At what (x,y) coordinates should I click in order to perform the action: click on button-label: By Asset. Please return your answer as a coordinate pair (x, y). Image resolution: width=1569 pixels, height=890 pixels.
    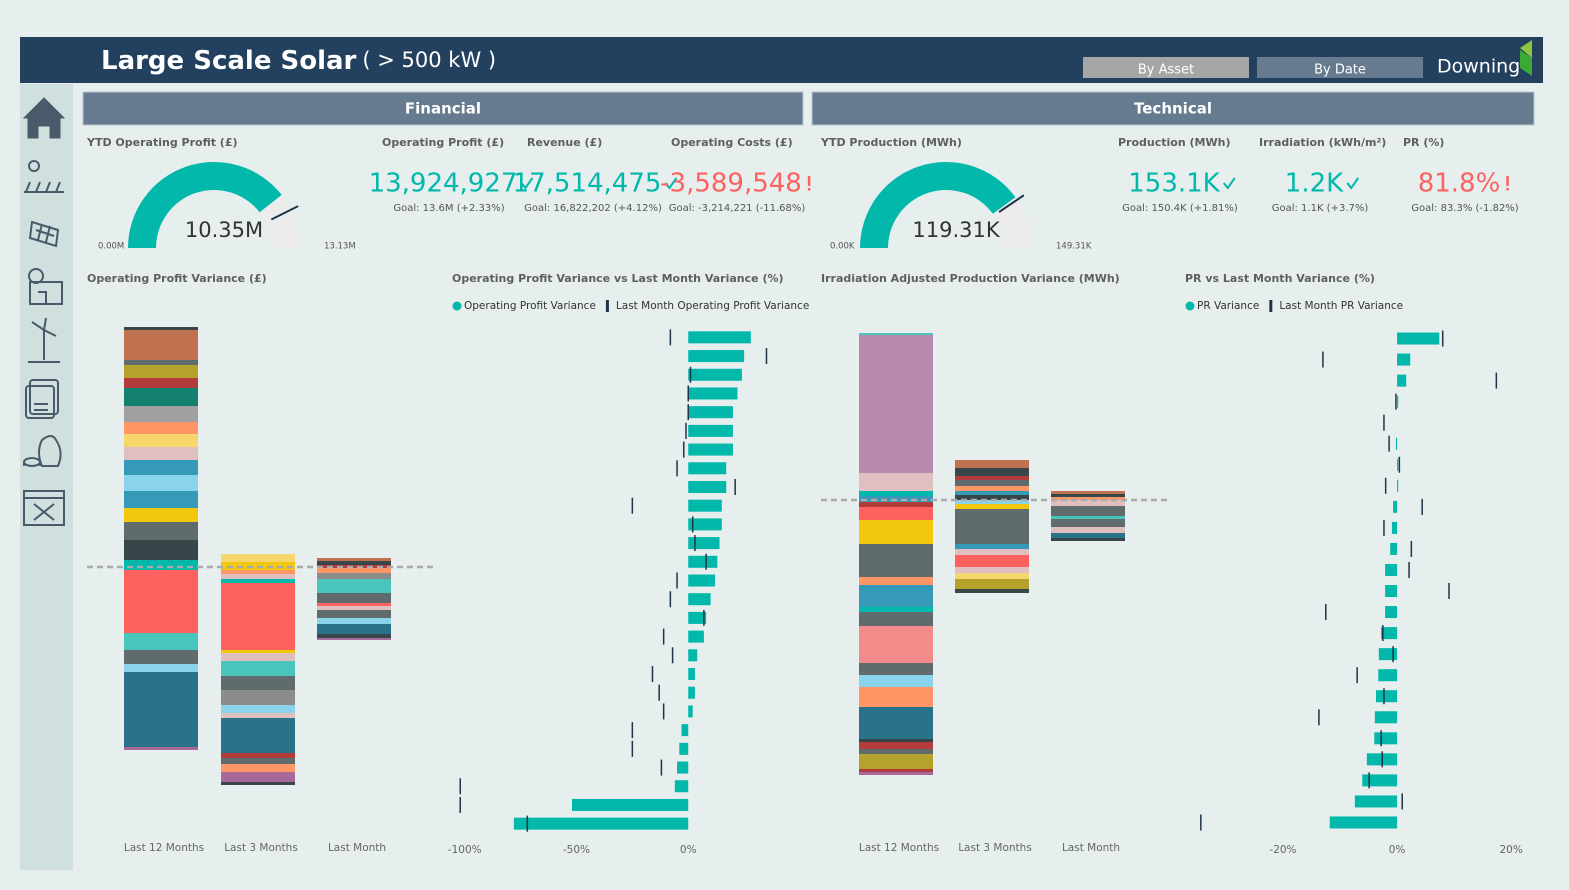
    Looking at the image, I should click on (1166, 70).